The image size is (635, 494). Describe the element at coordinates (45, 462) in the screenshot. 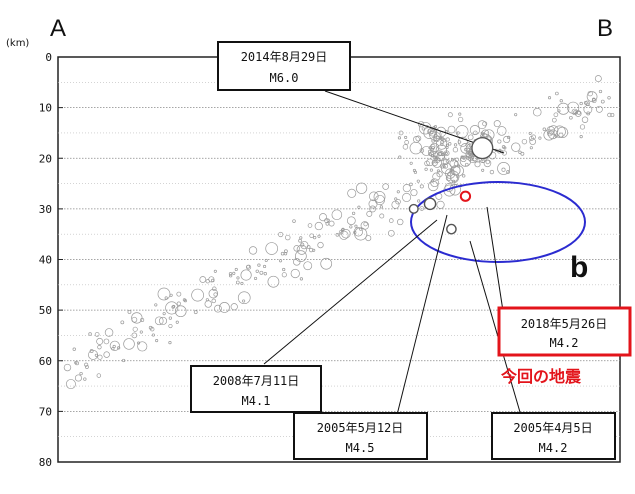

I see `y-tick-label: 80` at that location.